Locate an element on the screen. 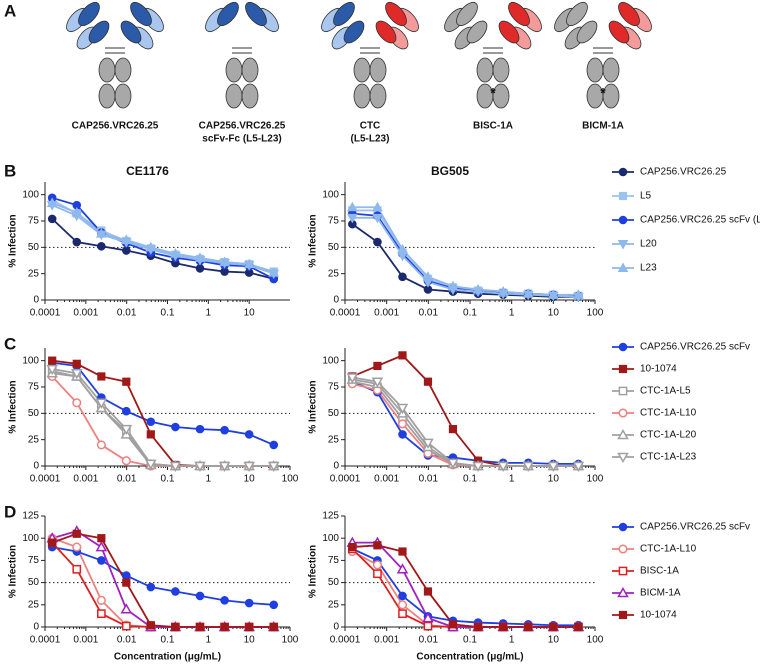  y-tick-label: 125 is located at coordinates (330, 516).